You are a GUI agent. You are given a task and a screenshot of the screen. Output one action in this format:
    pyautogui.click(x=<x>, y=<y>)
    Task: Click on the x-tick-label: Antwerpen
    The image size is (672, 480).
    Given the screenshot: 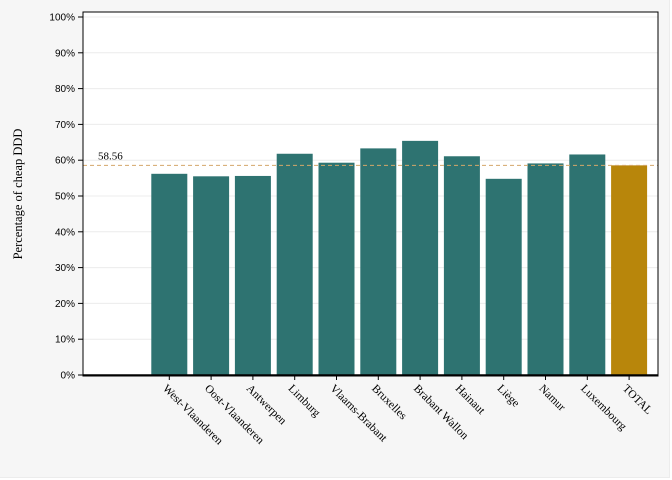 What is the action you would take?
    pyautogui.click(x=266, y=405)
    